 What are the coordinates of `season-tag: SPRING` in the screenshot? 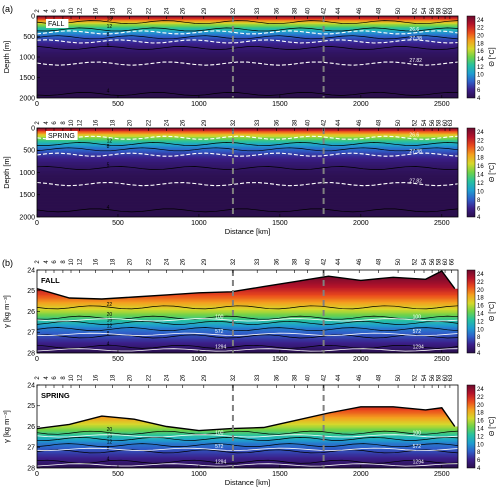 It's located at (62, 135).